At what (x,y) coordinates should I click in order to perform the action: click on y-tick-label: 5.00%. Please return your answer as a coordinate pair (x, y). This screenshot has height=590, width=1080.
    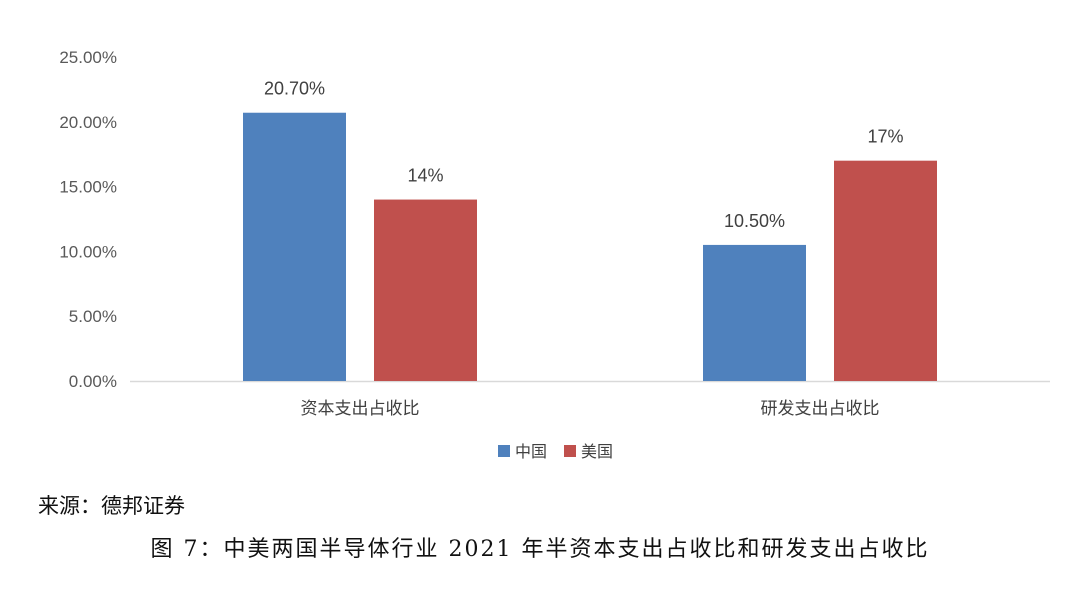
    Looking at the image, I should click on (93, 316).